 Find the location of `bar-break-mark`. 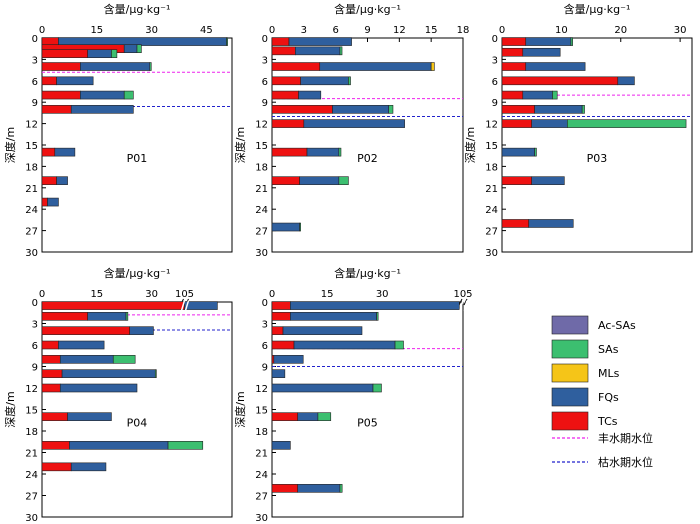

bar-break-mark is located at coordinates (463, 305).